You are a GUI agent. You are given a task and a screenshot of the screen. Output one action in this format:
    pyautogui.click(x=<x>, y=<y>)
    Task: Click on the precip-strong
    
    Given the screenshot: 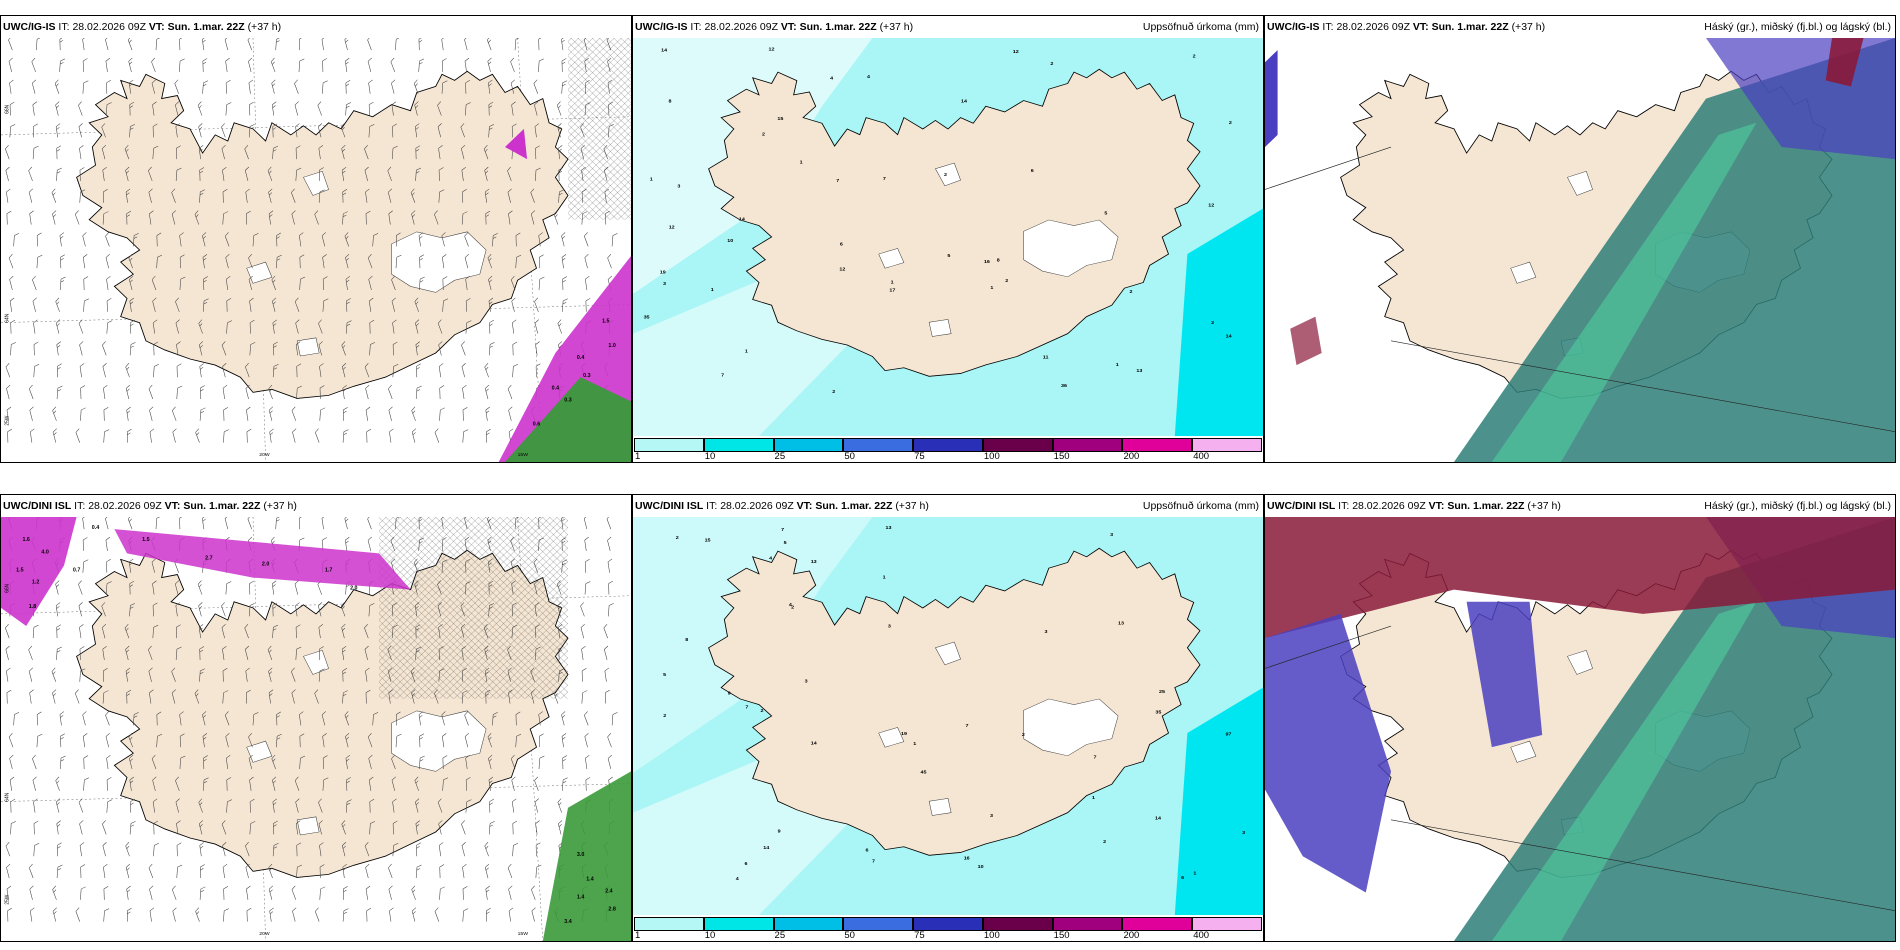 What is the action you would take?
    pyautogui.click(x=1218, y=801)
    